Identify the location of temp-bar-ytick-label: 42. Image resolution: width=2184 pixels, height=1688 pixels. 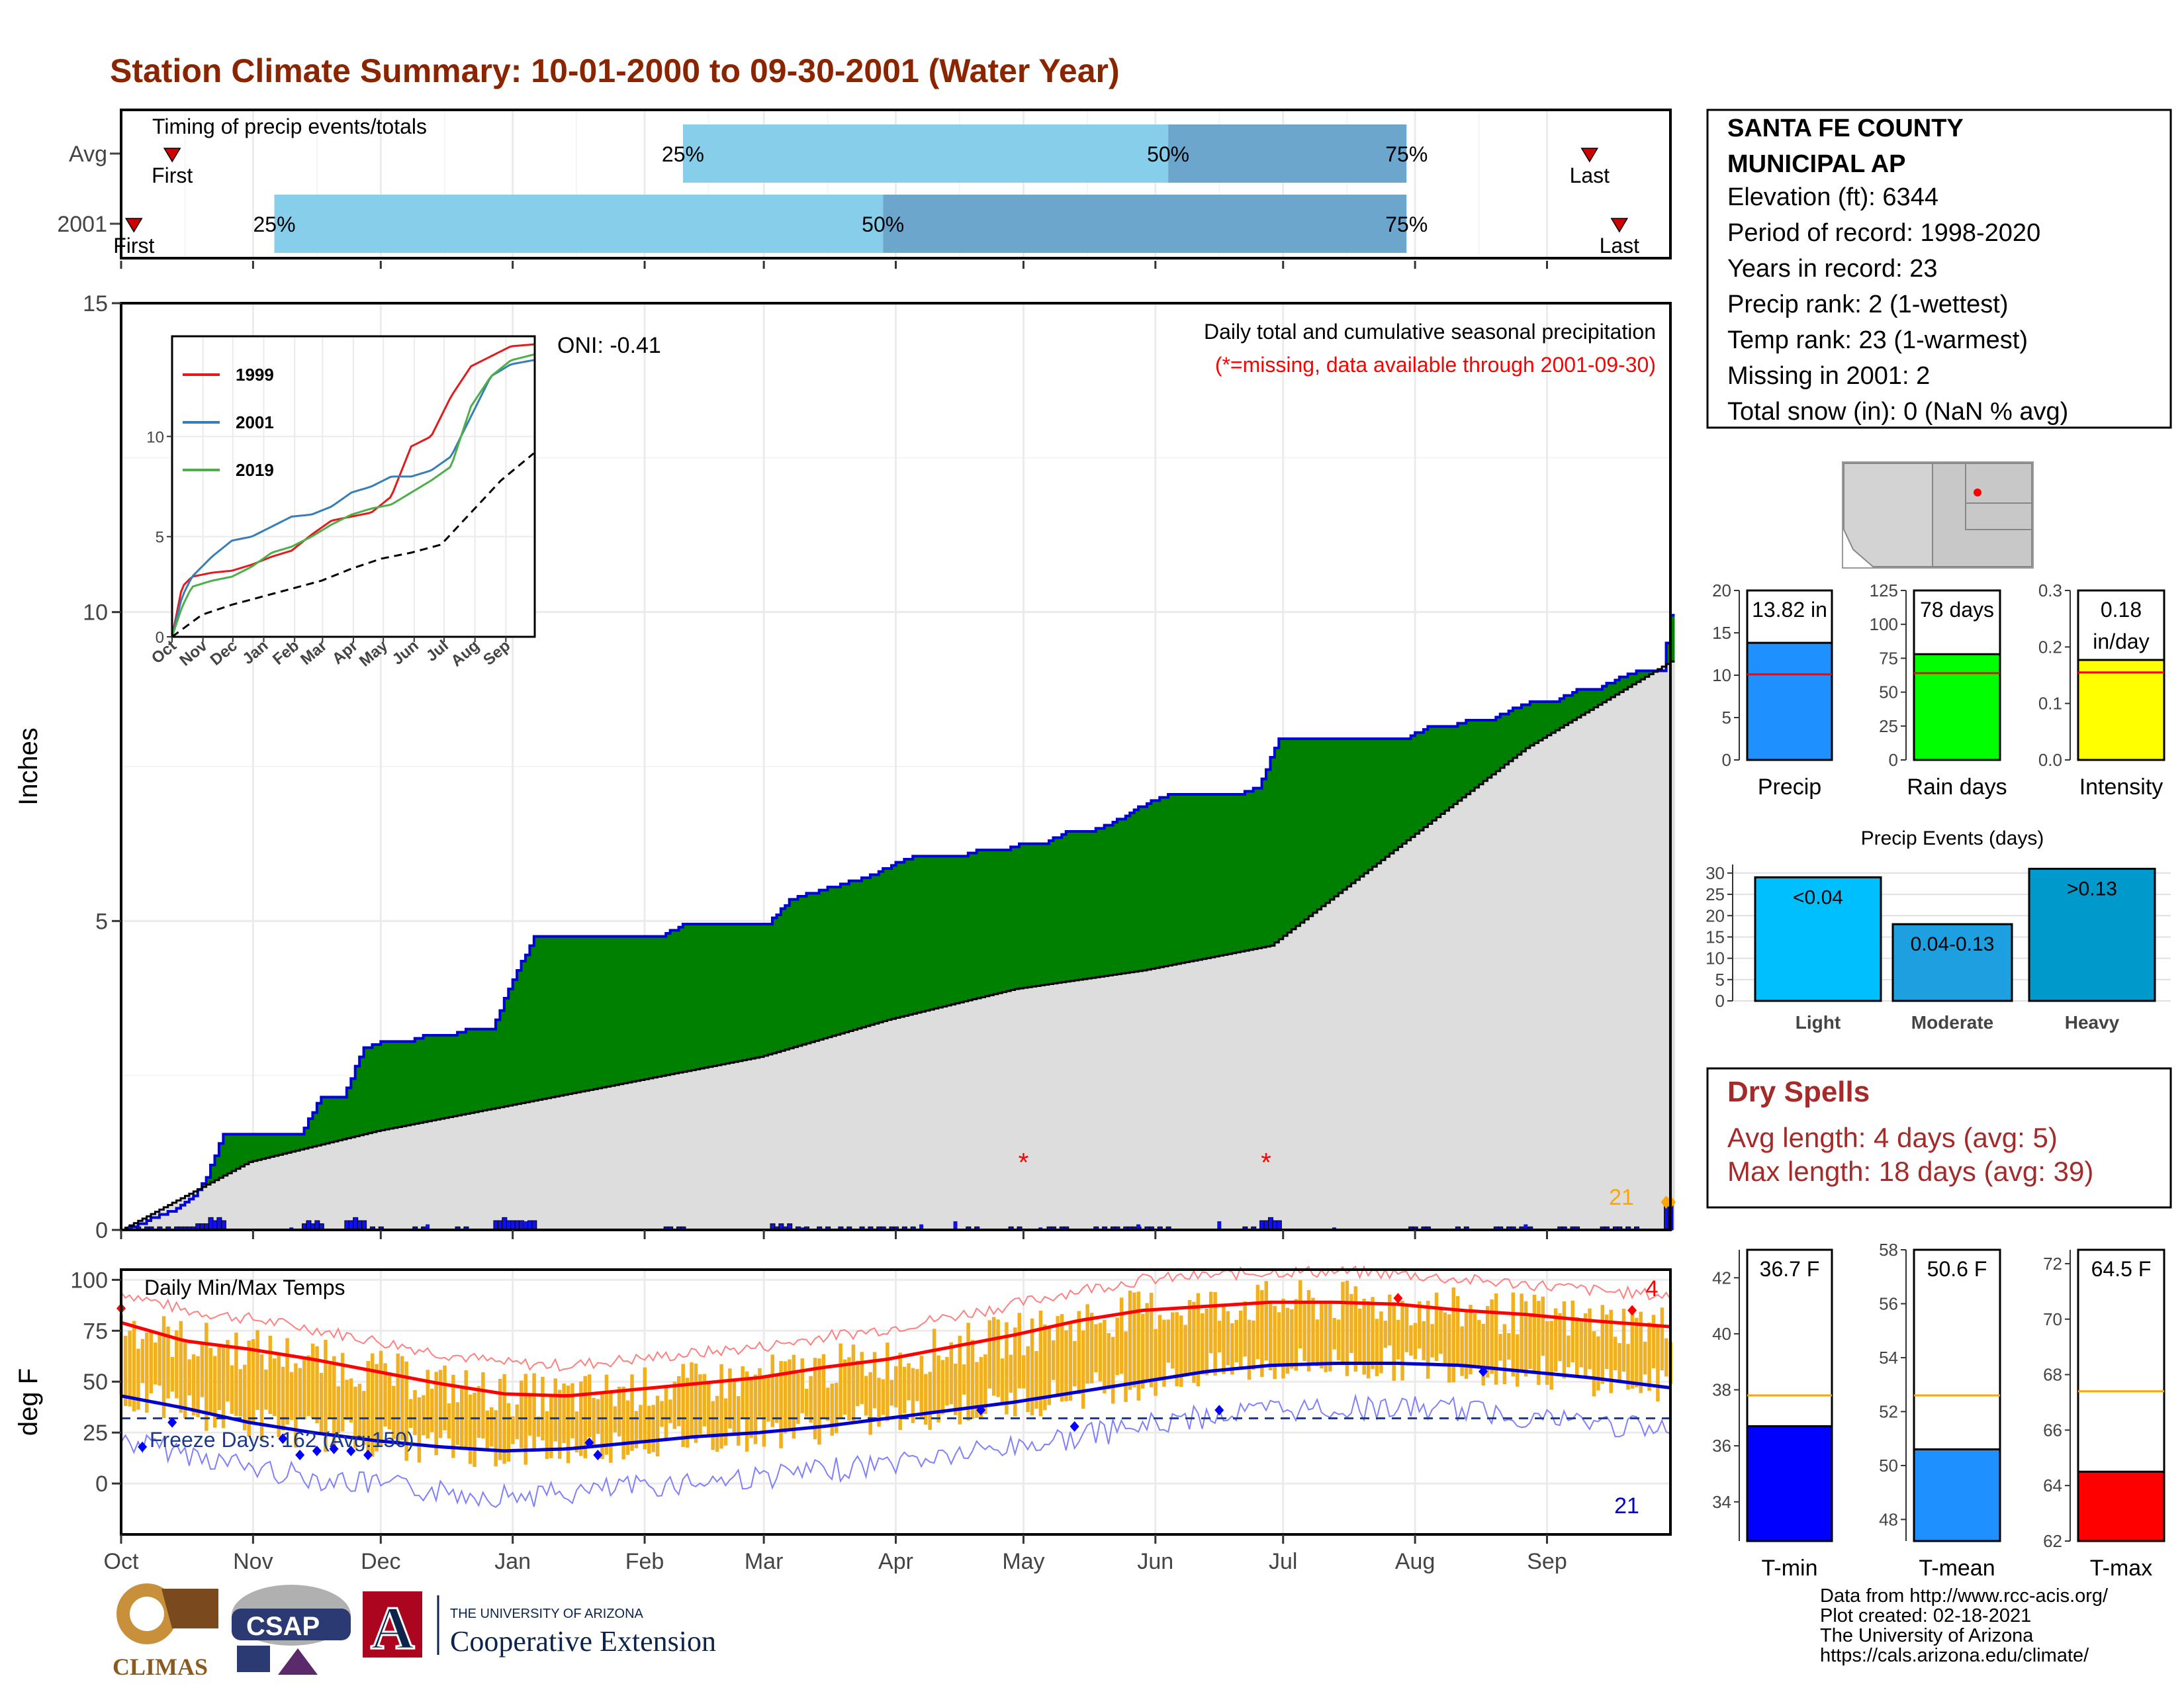
(1721, 1278).